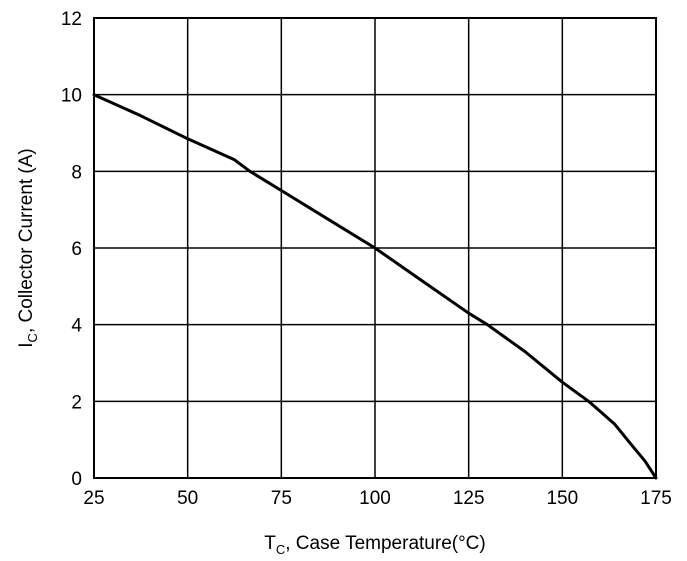 This screenshot has height=561, width=687. What do you see at coordinates (562, 498) in the screenshot?
I see `x-tick-label: 150` at bounding box center [562, 498].